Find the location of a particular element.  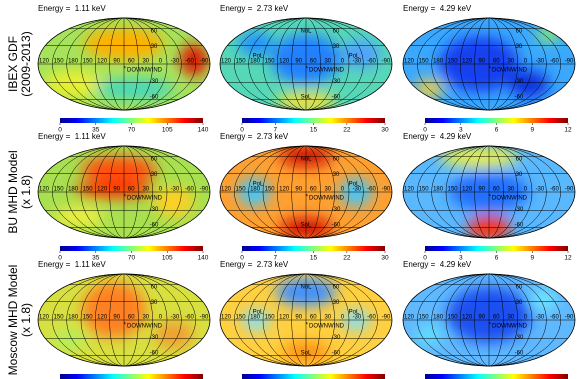

colorbar-tick-label: 22 is located at coordinates (347, 258).